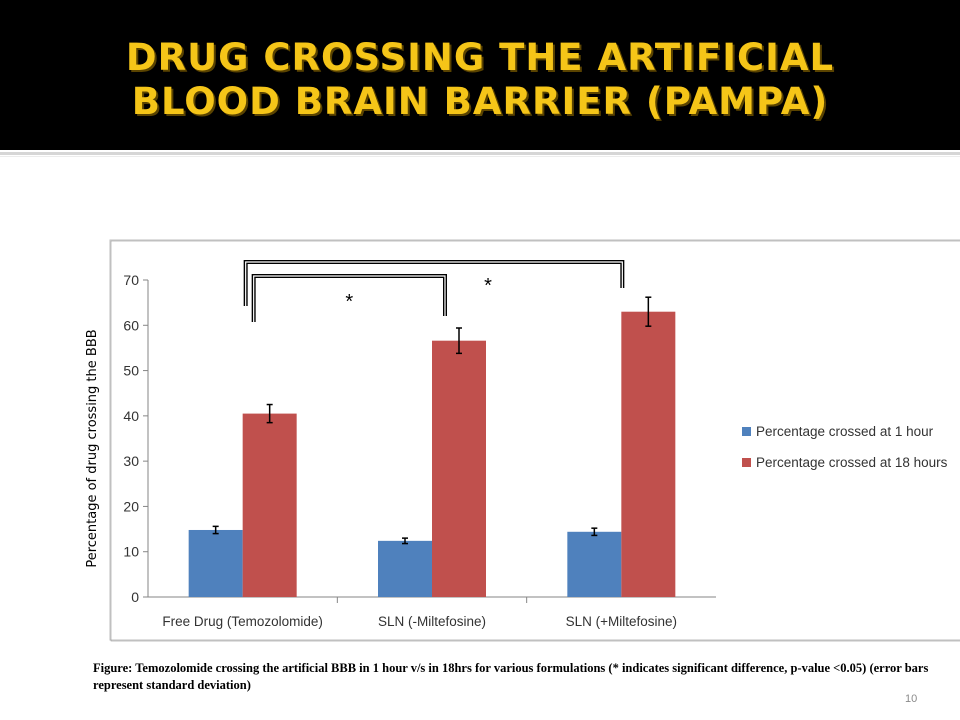 The image size is (960, 720). Describe the element at coordinates (92, 448) in the screenshot. I see `y-axis-label: Percentage of drug crossing the BBB` at that location.